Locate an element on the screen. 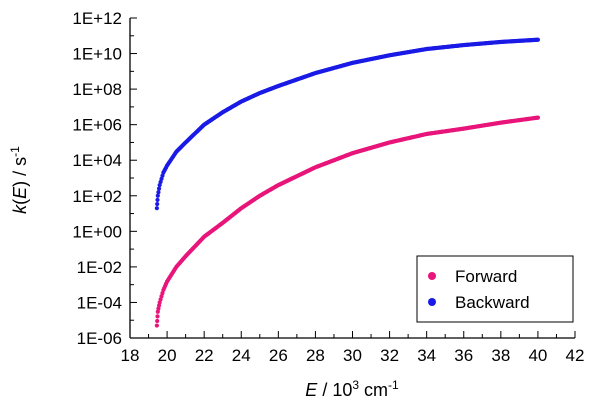 This screenshot has width=596, height=405. legend-box is located at coordinates (495, 289).